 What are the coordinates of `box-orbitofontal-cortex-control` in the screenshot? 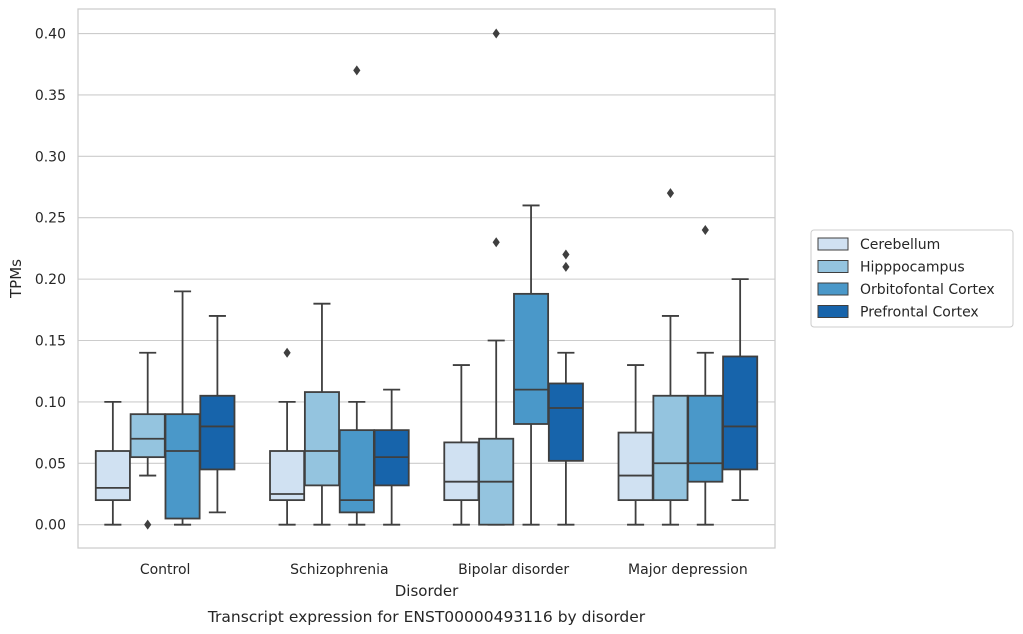 It's located at (182, 408).